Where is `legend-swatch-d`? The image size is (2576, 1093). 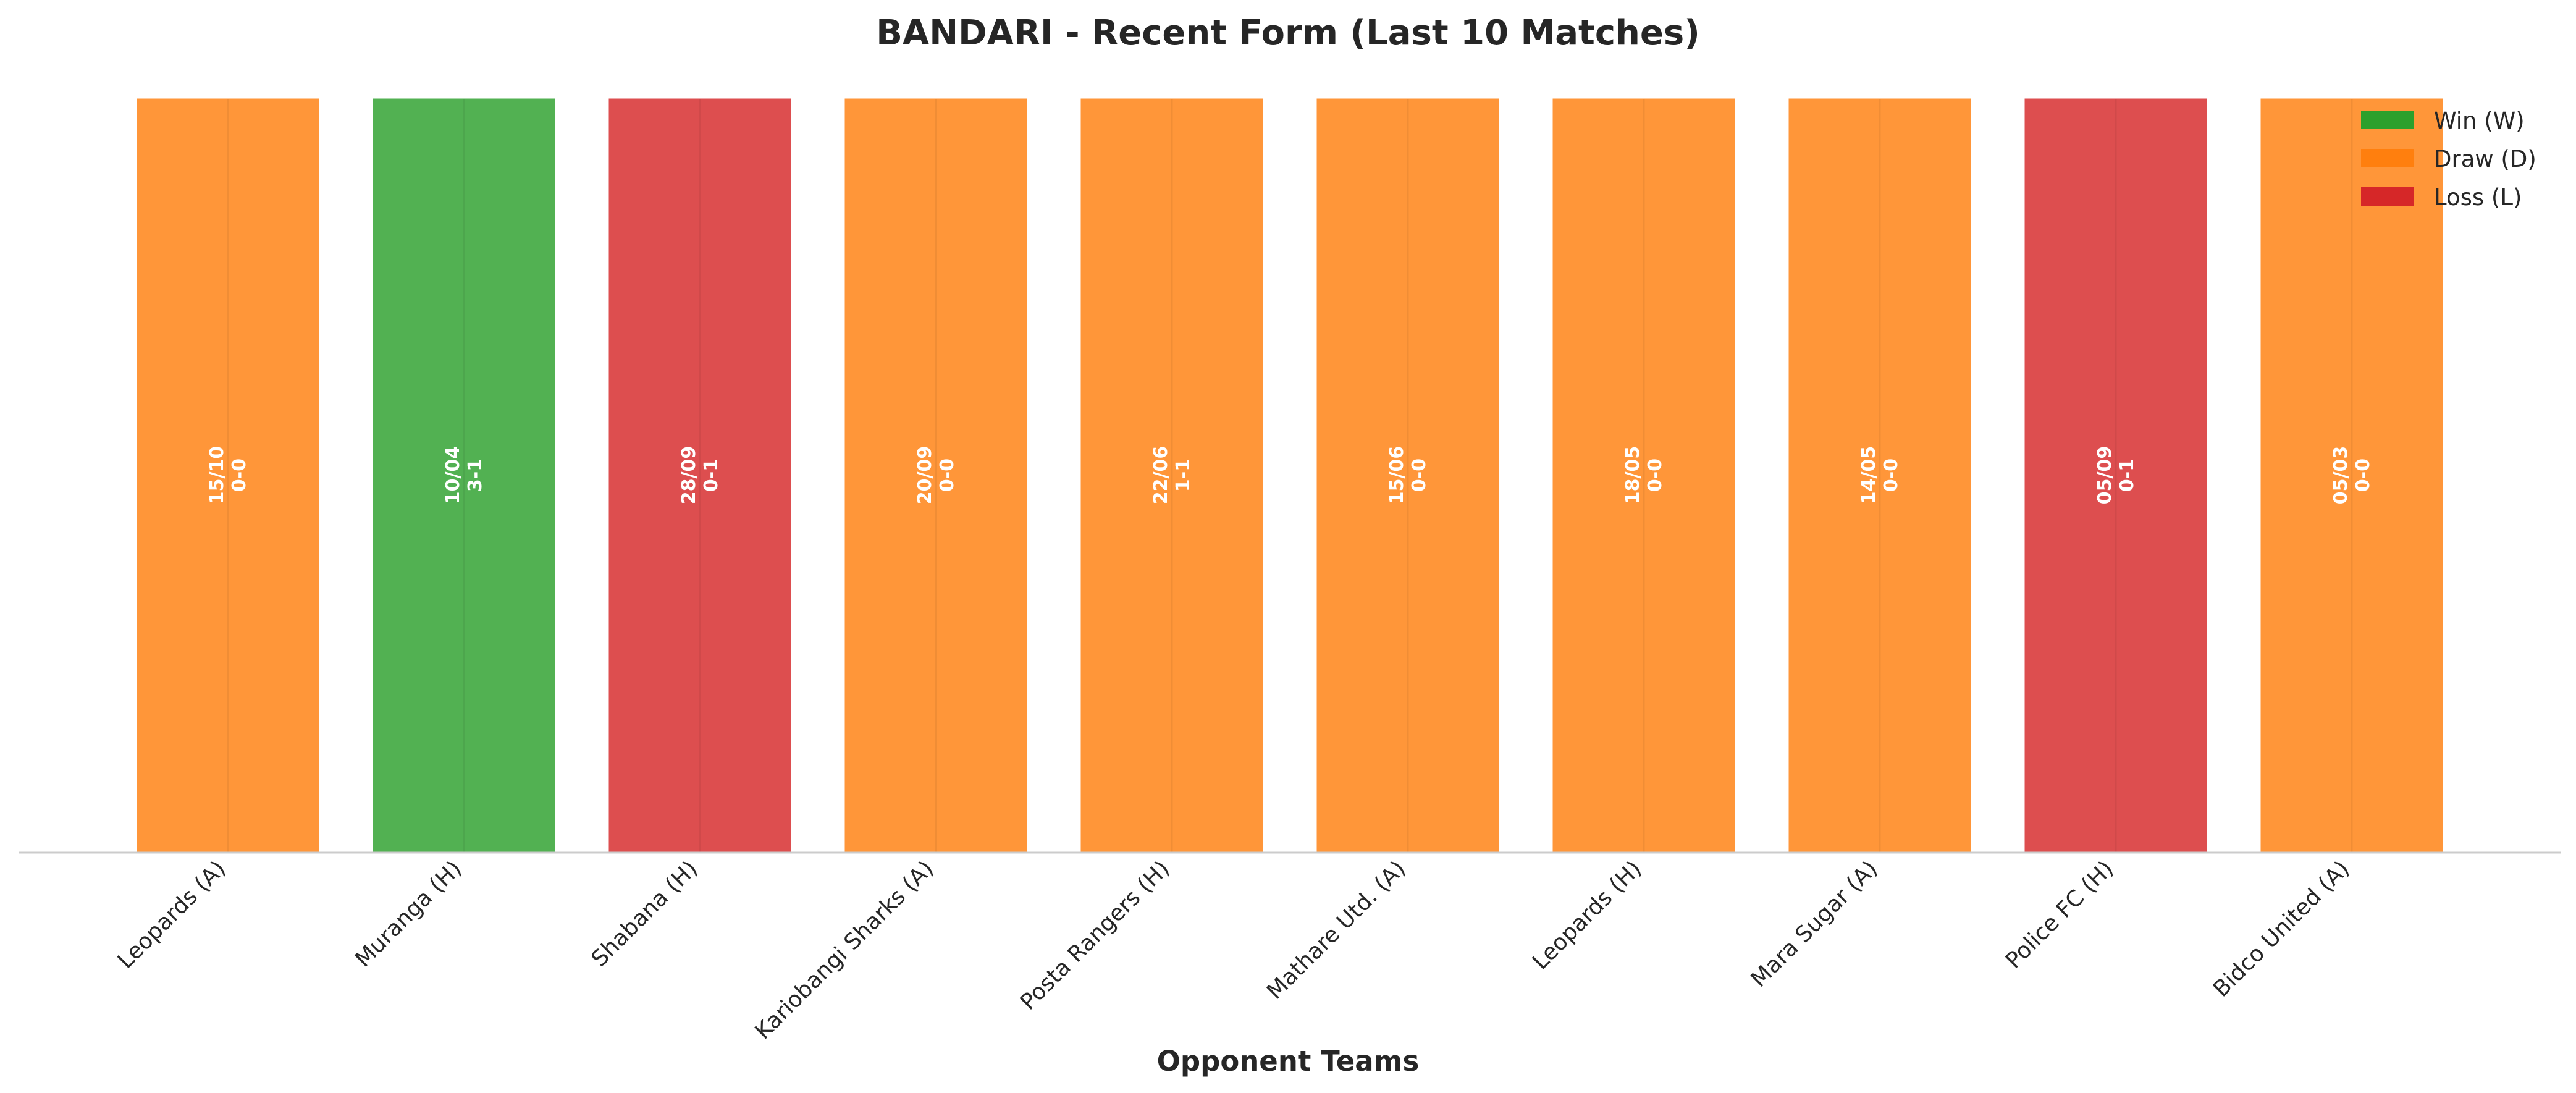 legend-swatch-d is located at coordinates (2387, 158).